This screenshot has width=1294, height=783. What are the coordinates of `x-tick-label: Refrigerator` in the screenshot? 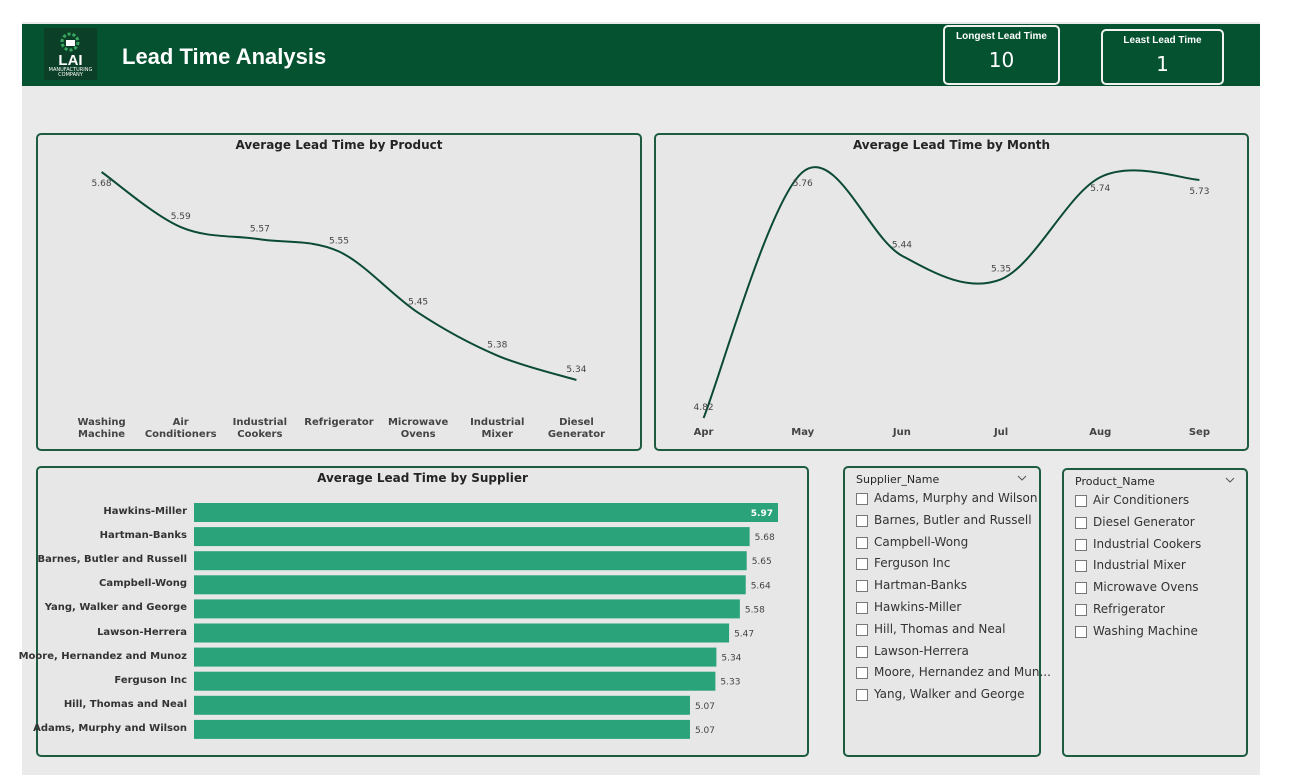 It's located at (339, 422).